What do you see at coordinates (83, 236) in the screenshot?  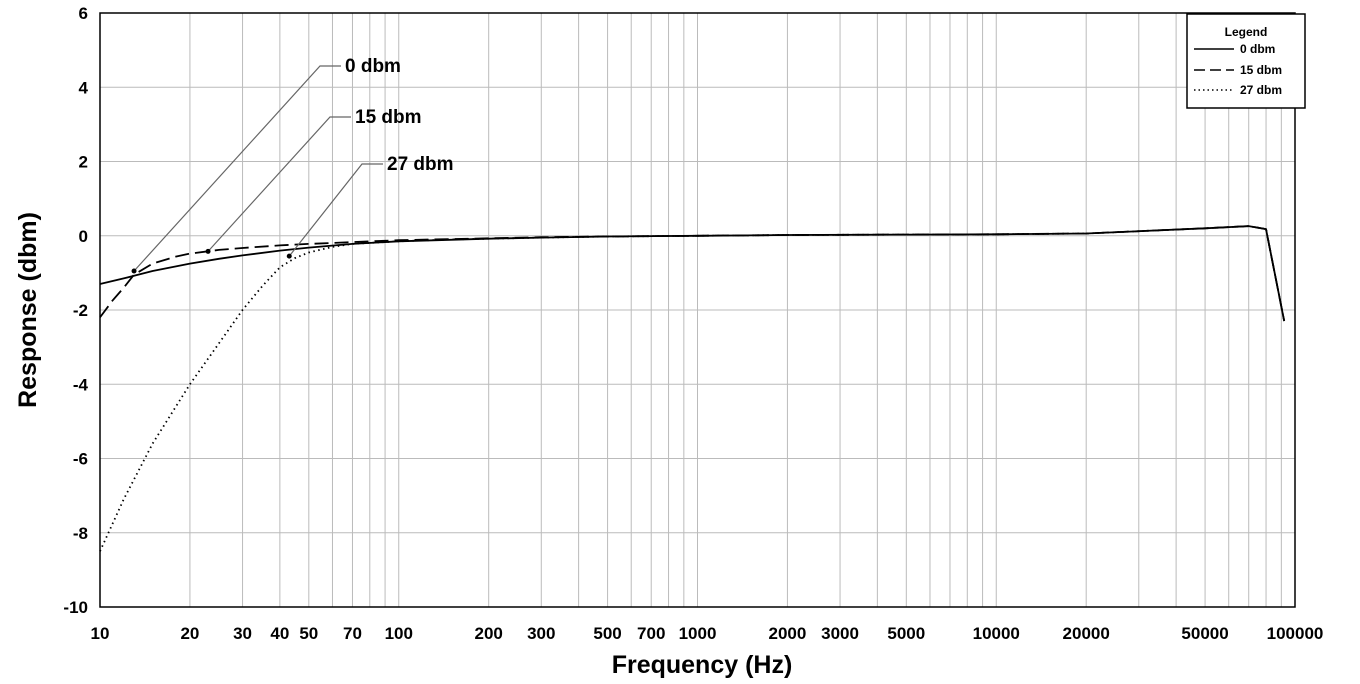 I see `y-tick-label: 0` at bounding box center [83, 236].